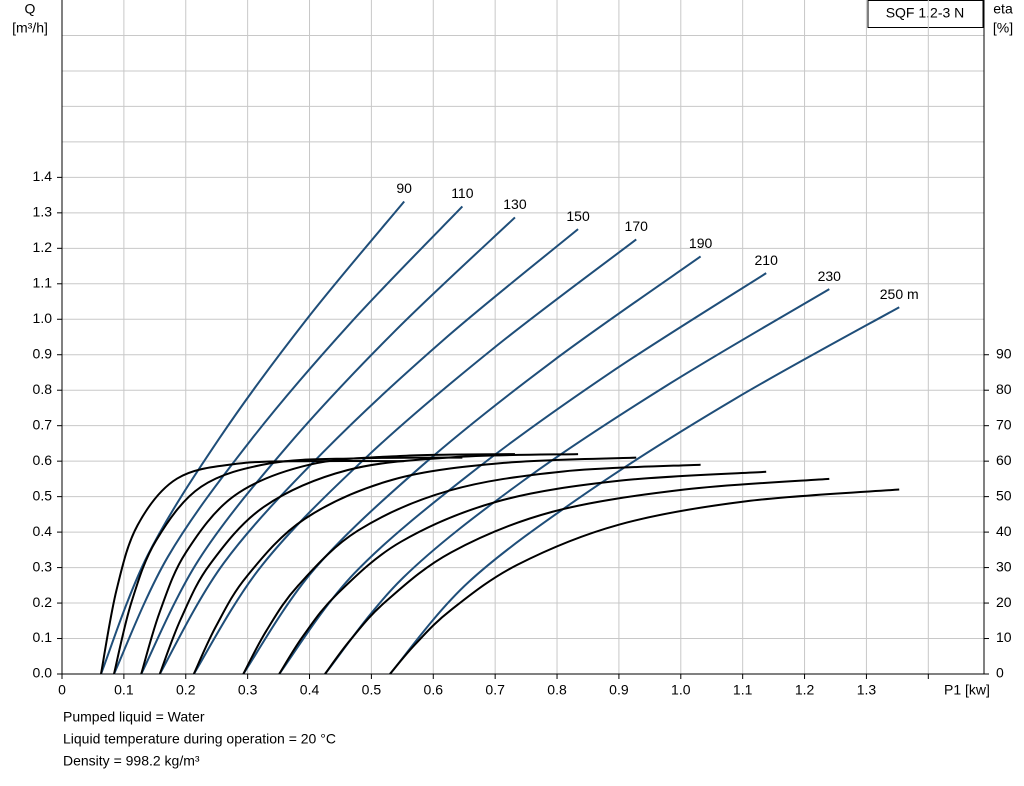  I want to click on x-tick-label: 0.3, so click(248, 690).